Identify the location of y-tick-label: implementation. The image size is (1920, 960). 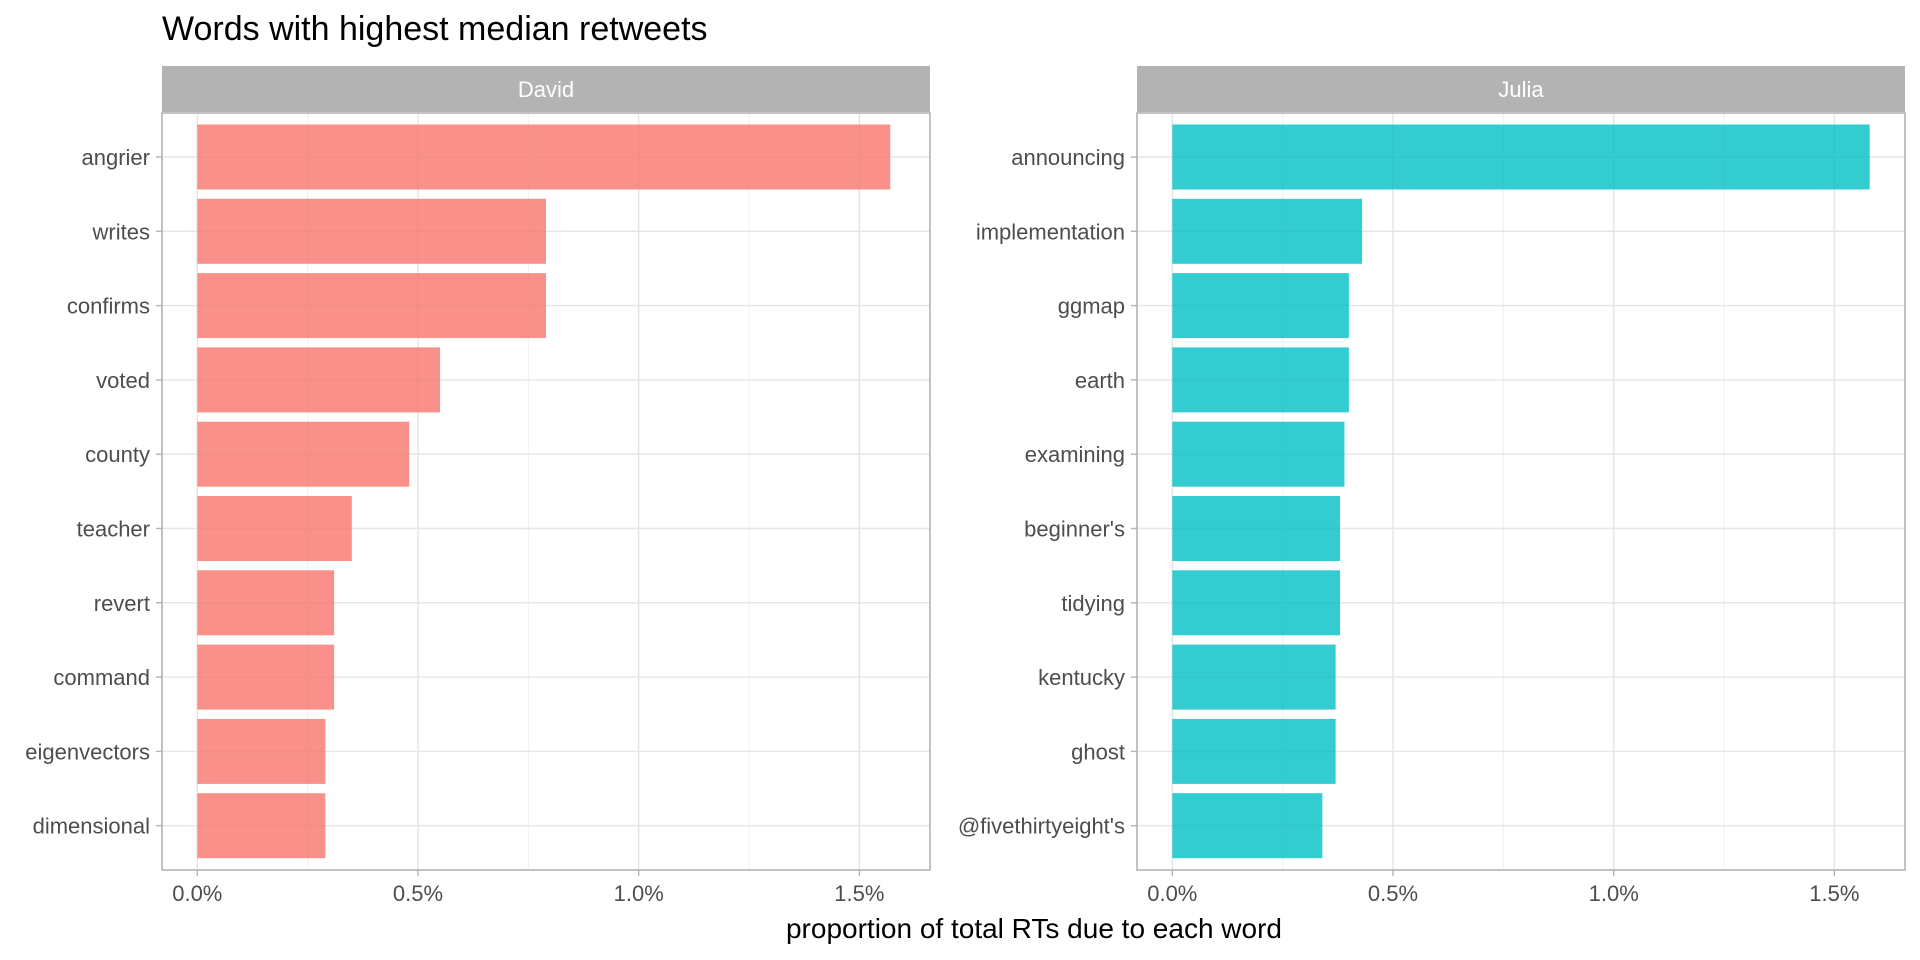
(1050, 231).